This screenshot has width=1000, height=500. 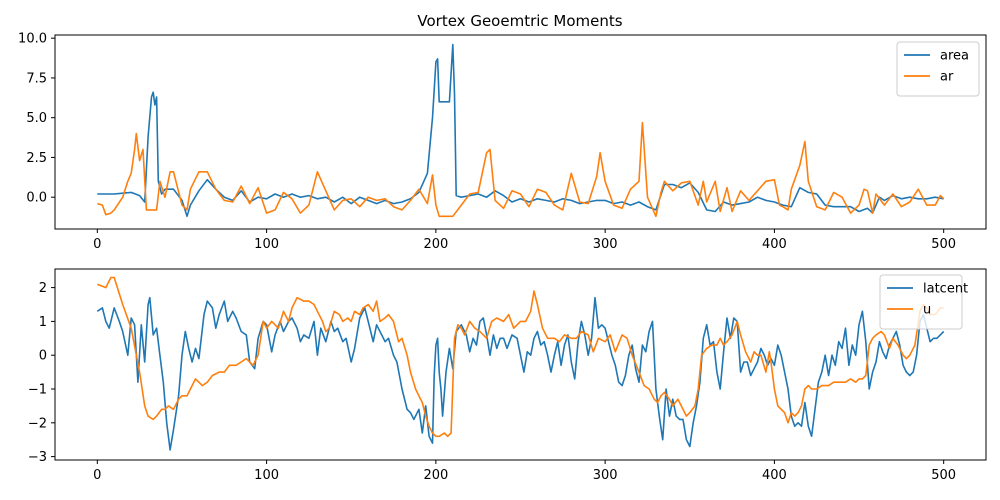 I want to click on y-tick-label: 5.0, so click(x=36, y=118).